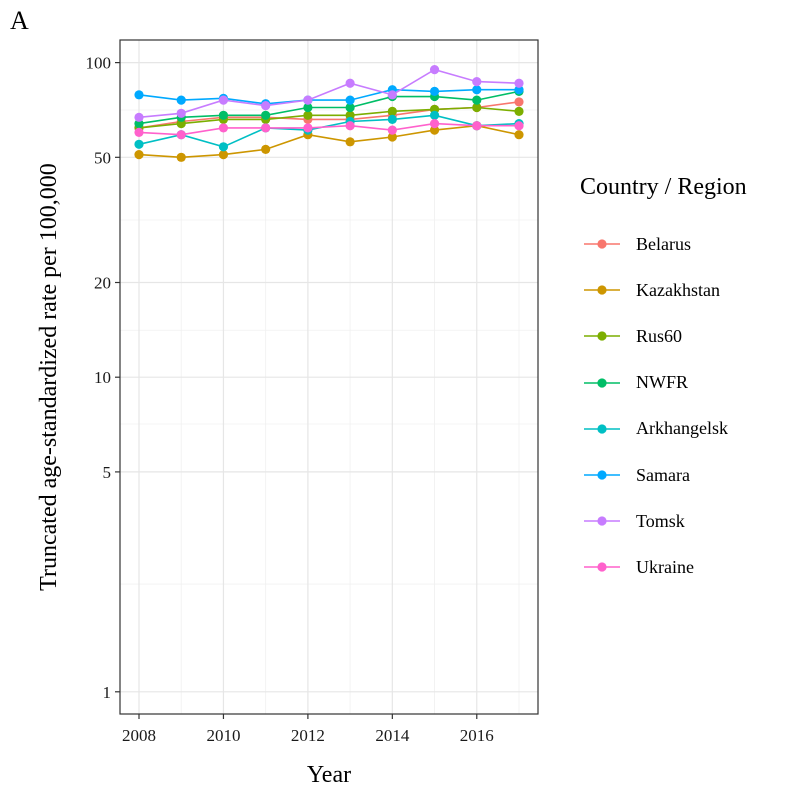  I want to click on legend-item-rus60: Rus60, so click(663, 336).